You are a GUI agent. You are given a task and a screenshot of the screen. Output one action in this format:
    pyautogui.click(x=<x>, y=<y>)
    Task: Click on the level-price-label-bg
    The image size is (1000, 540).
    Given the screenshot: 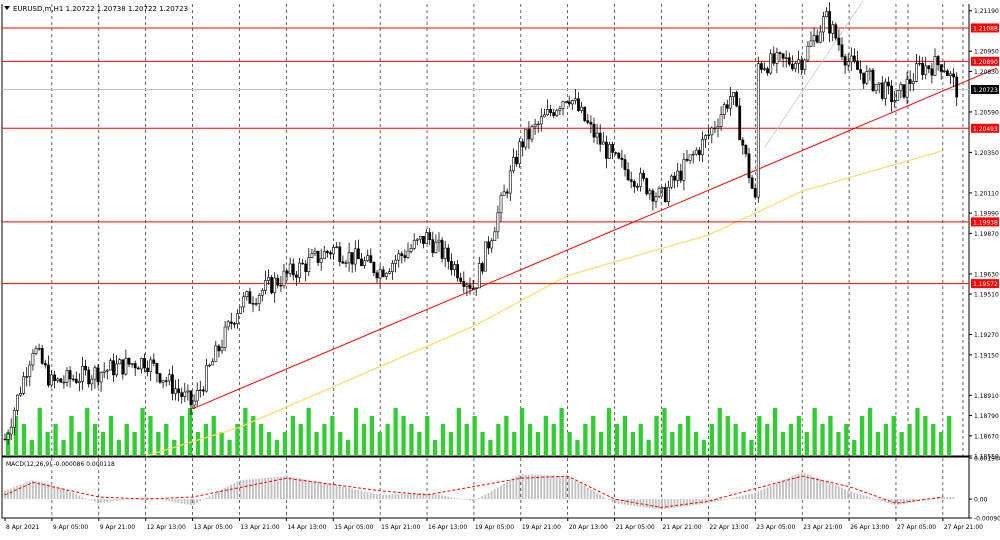 What is the action you would take?
    pyautogui.click(x=985, y=28)
    